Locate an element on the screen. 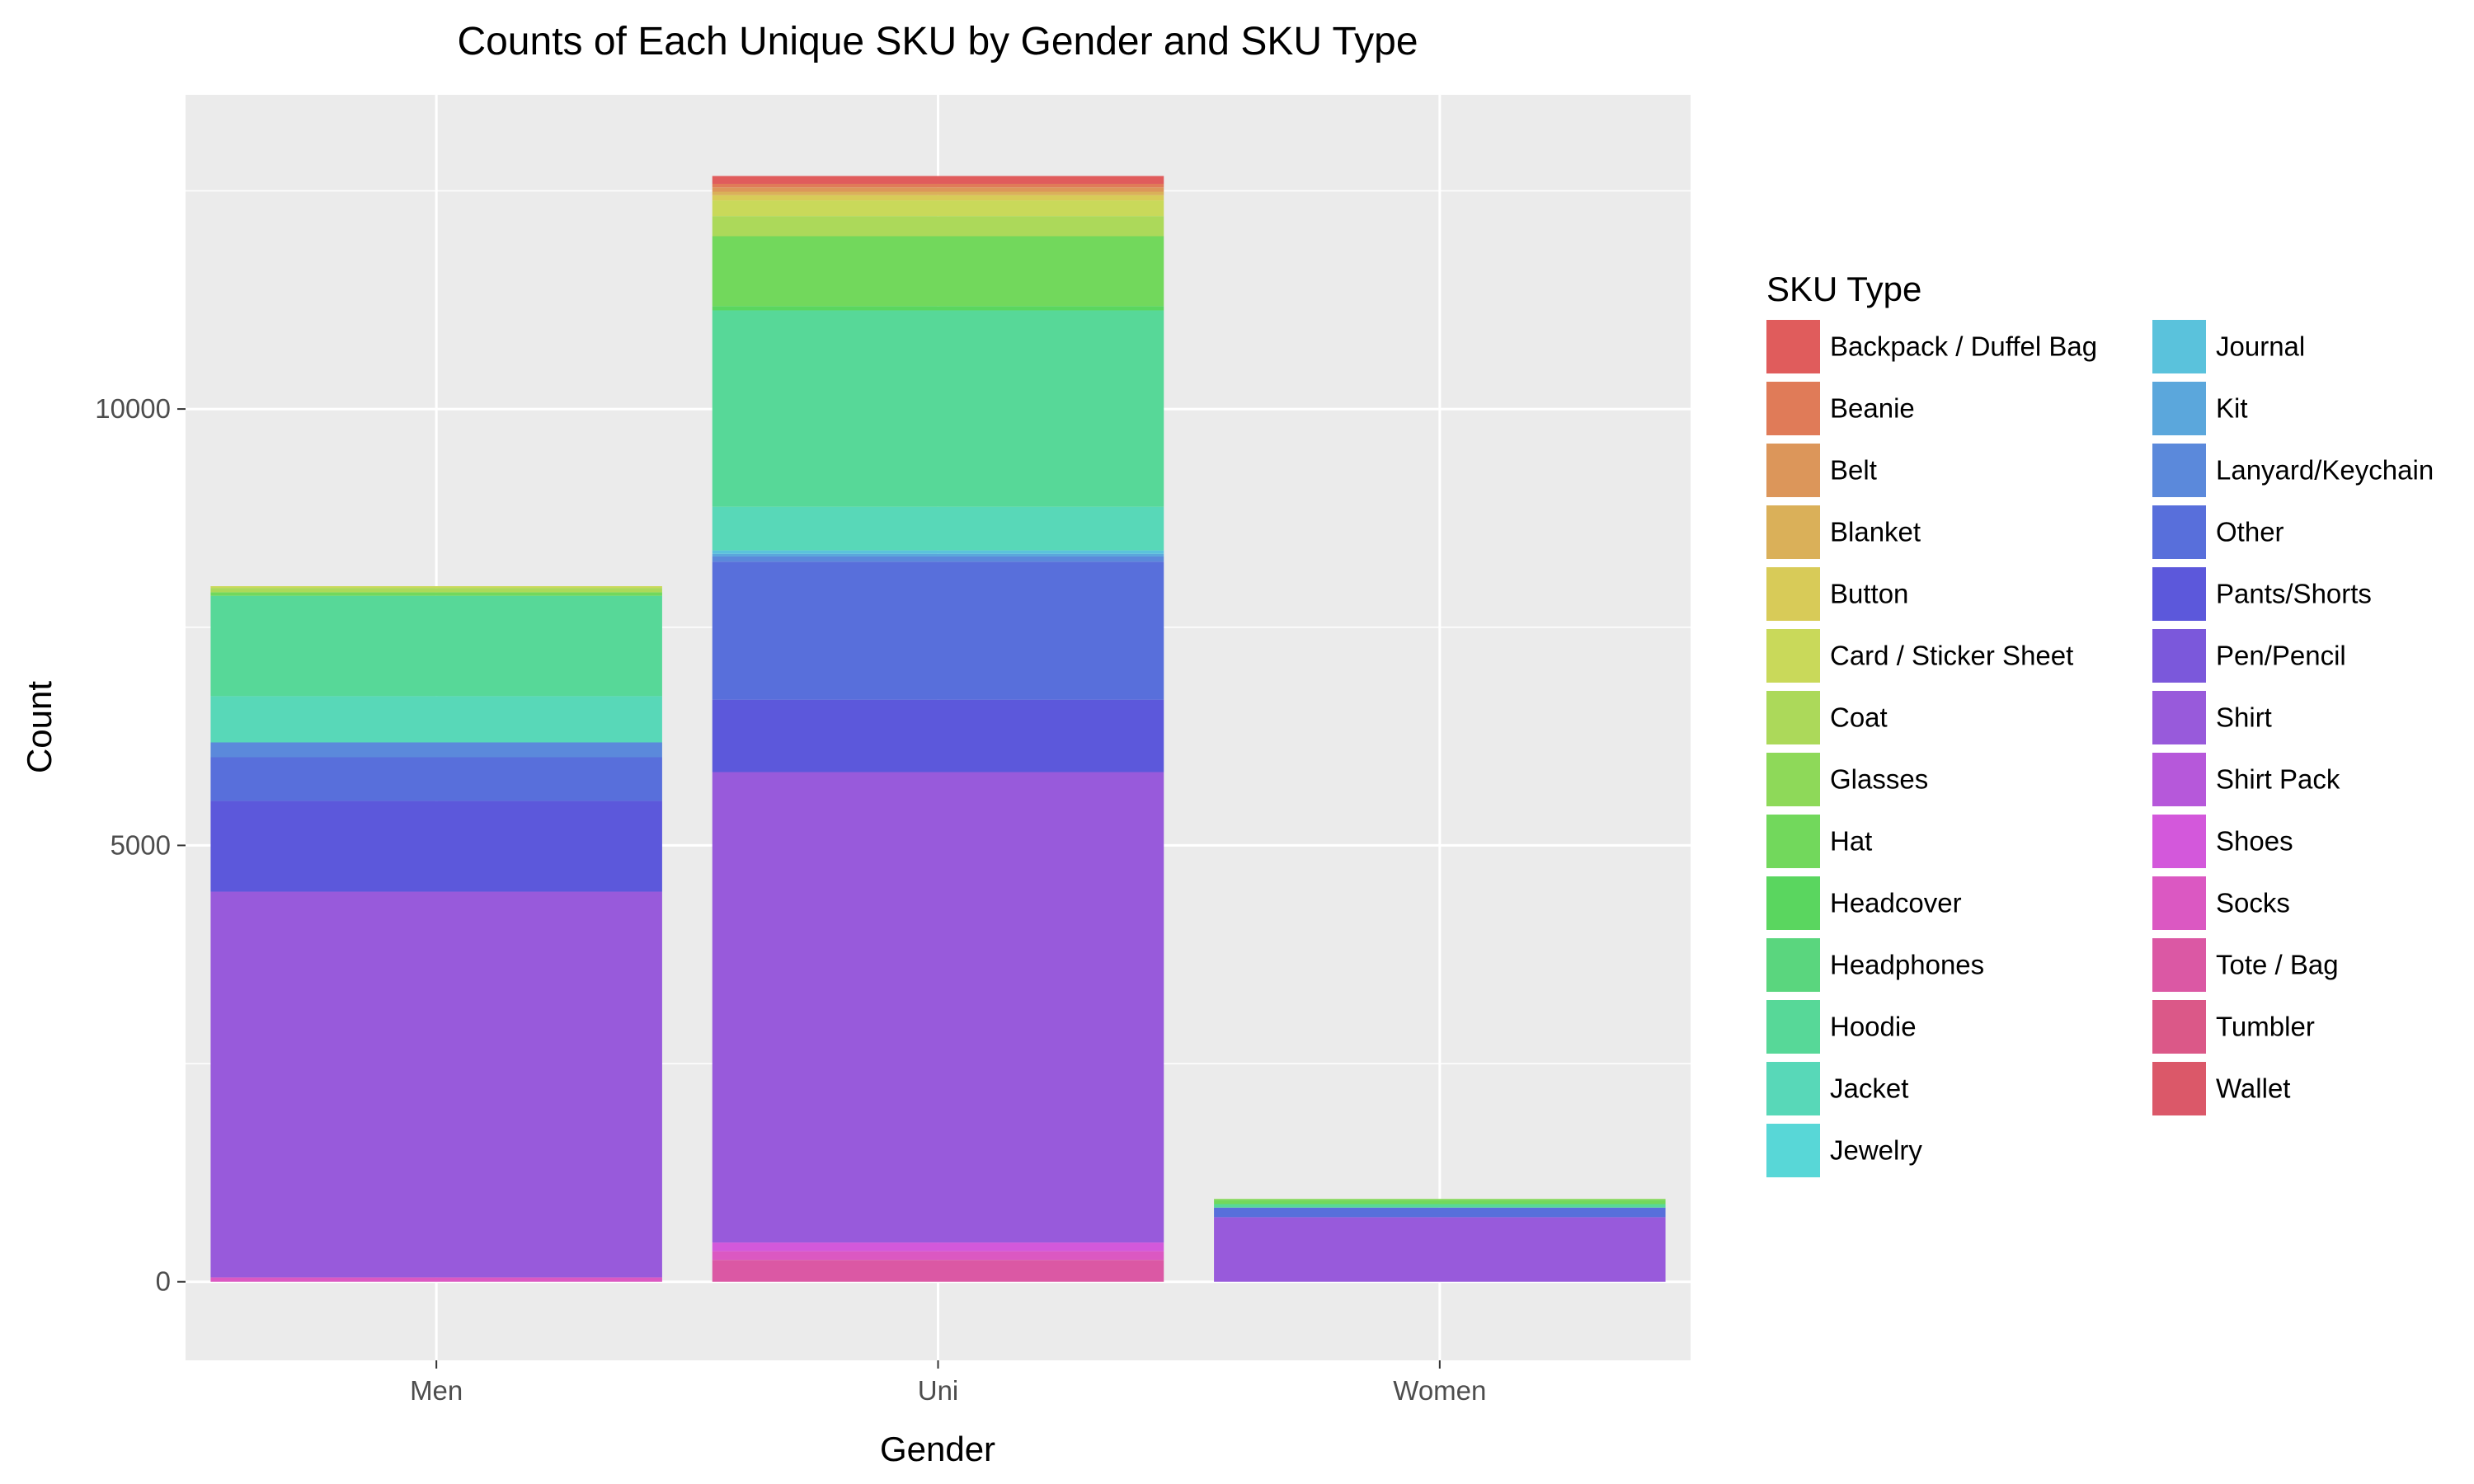 The height and width of the screenshot is (1484, 2474). bar-segment-women-hoodie is located at coordinates (1440, 1206).